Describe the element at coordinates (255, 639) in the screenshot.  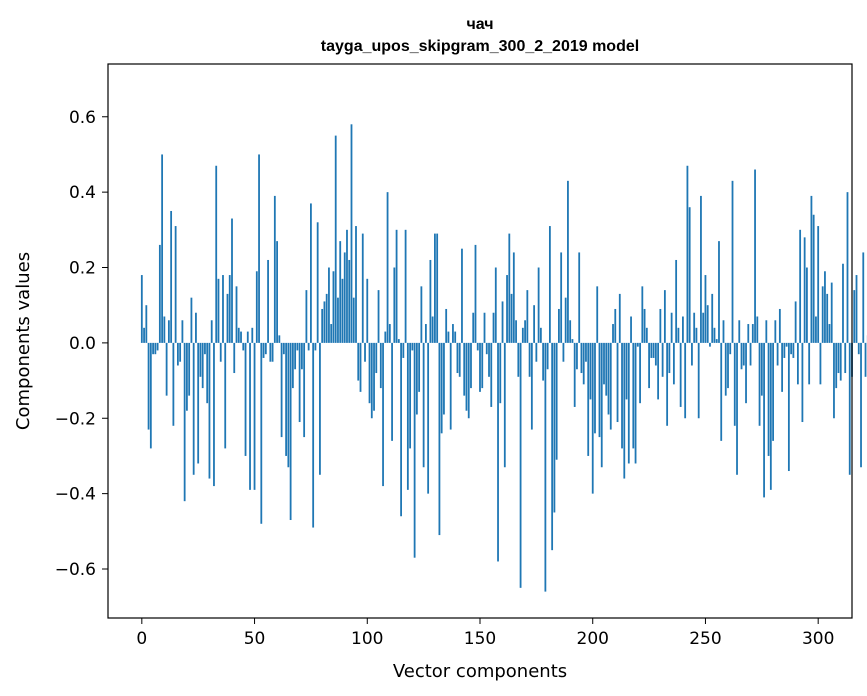
I see `x-tick-label: 50` at that location.